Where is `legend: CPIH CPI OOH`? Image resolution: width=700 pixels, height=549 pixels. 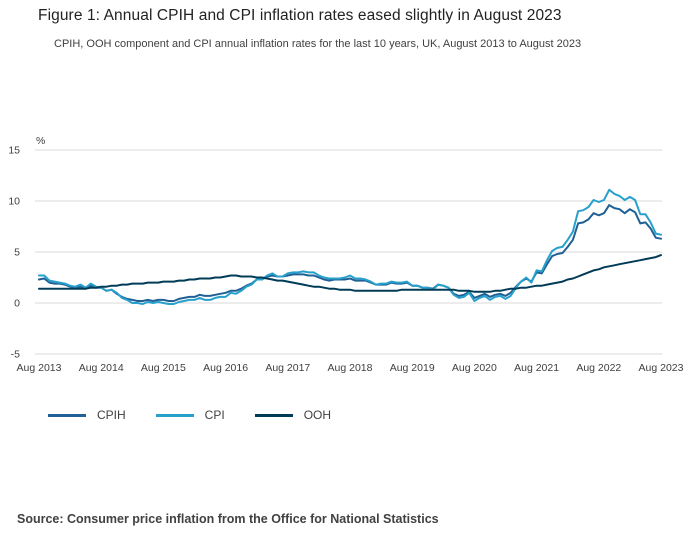
legend: CPIH CPI OOH is located at coordinates (189, 415).